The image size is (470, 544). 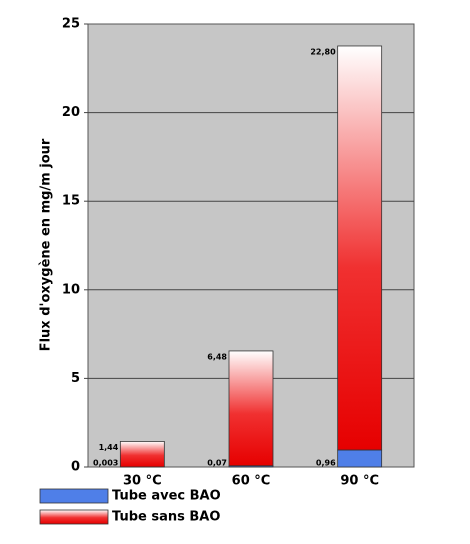 I want to click on value-label: 0,96, so click(x=326, y=463).